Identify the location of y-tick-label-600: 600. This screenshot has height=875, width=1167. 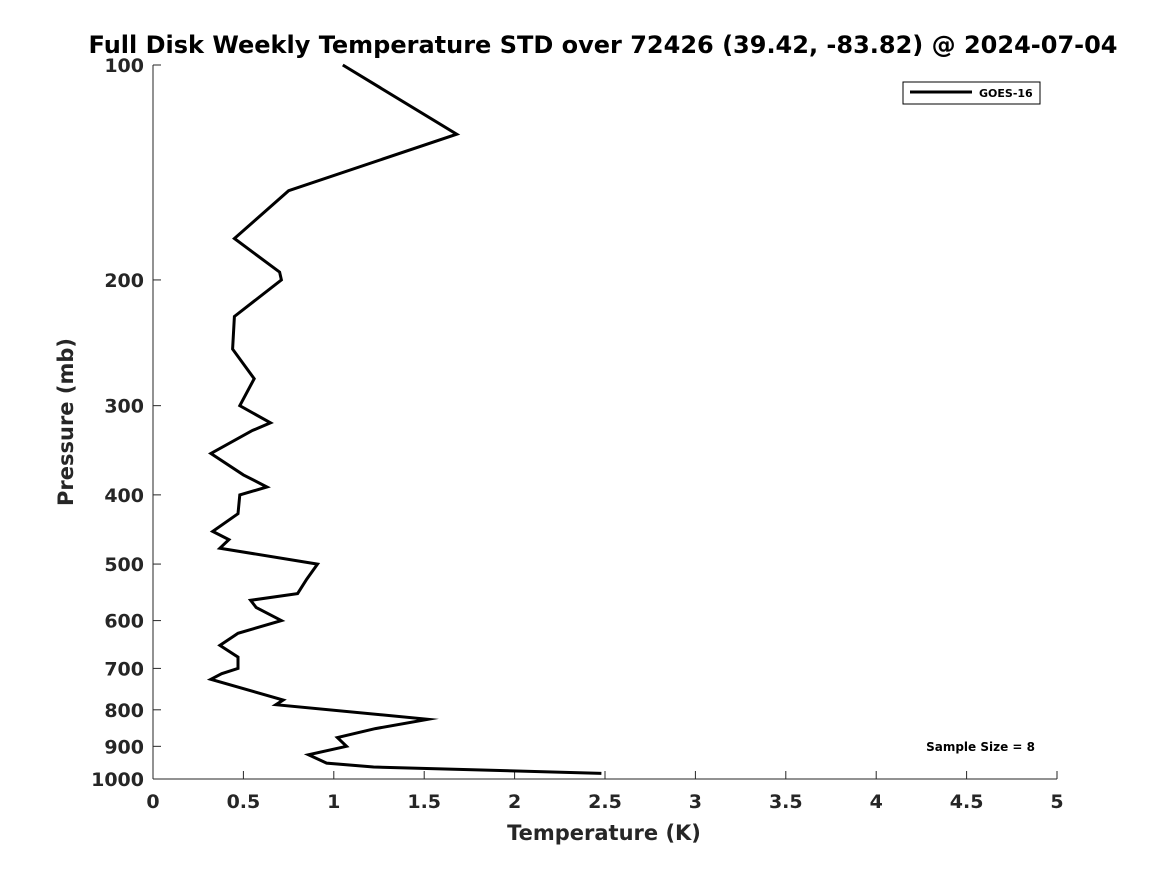
(124, 622).